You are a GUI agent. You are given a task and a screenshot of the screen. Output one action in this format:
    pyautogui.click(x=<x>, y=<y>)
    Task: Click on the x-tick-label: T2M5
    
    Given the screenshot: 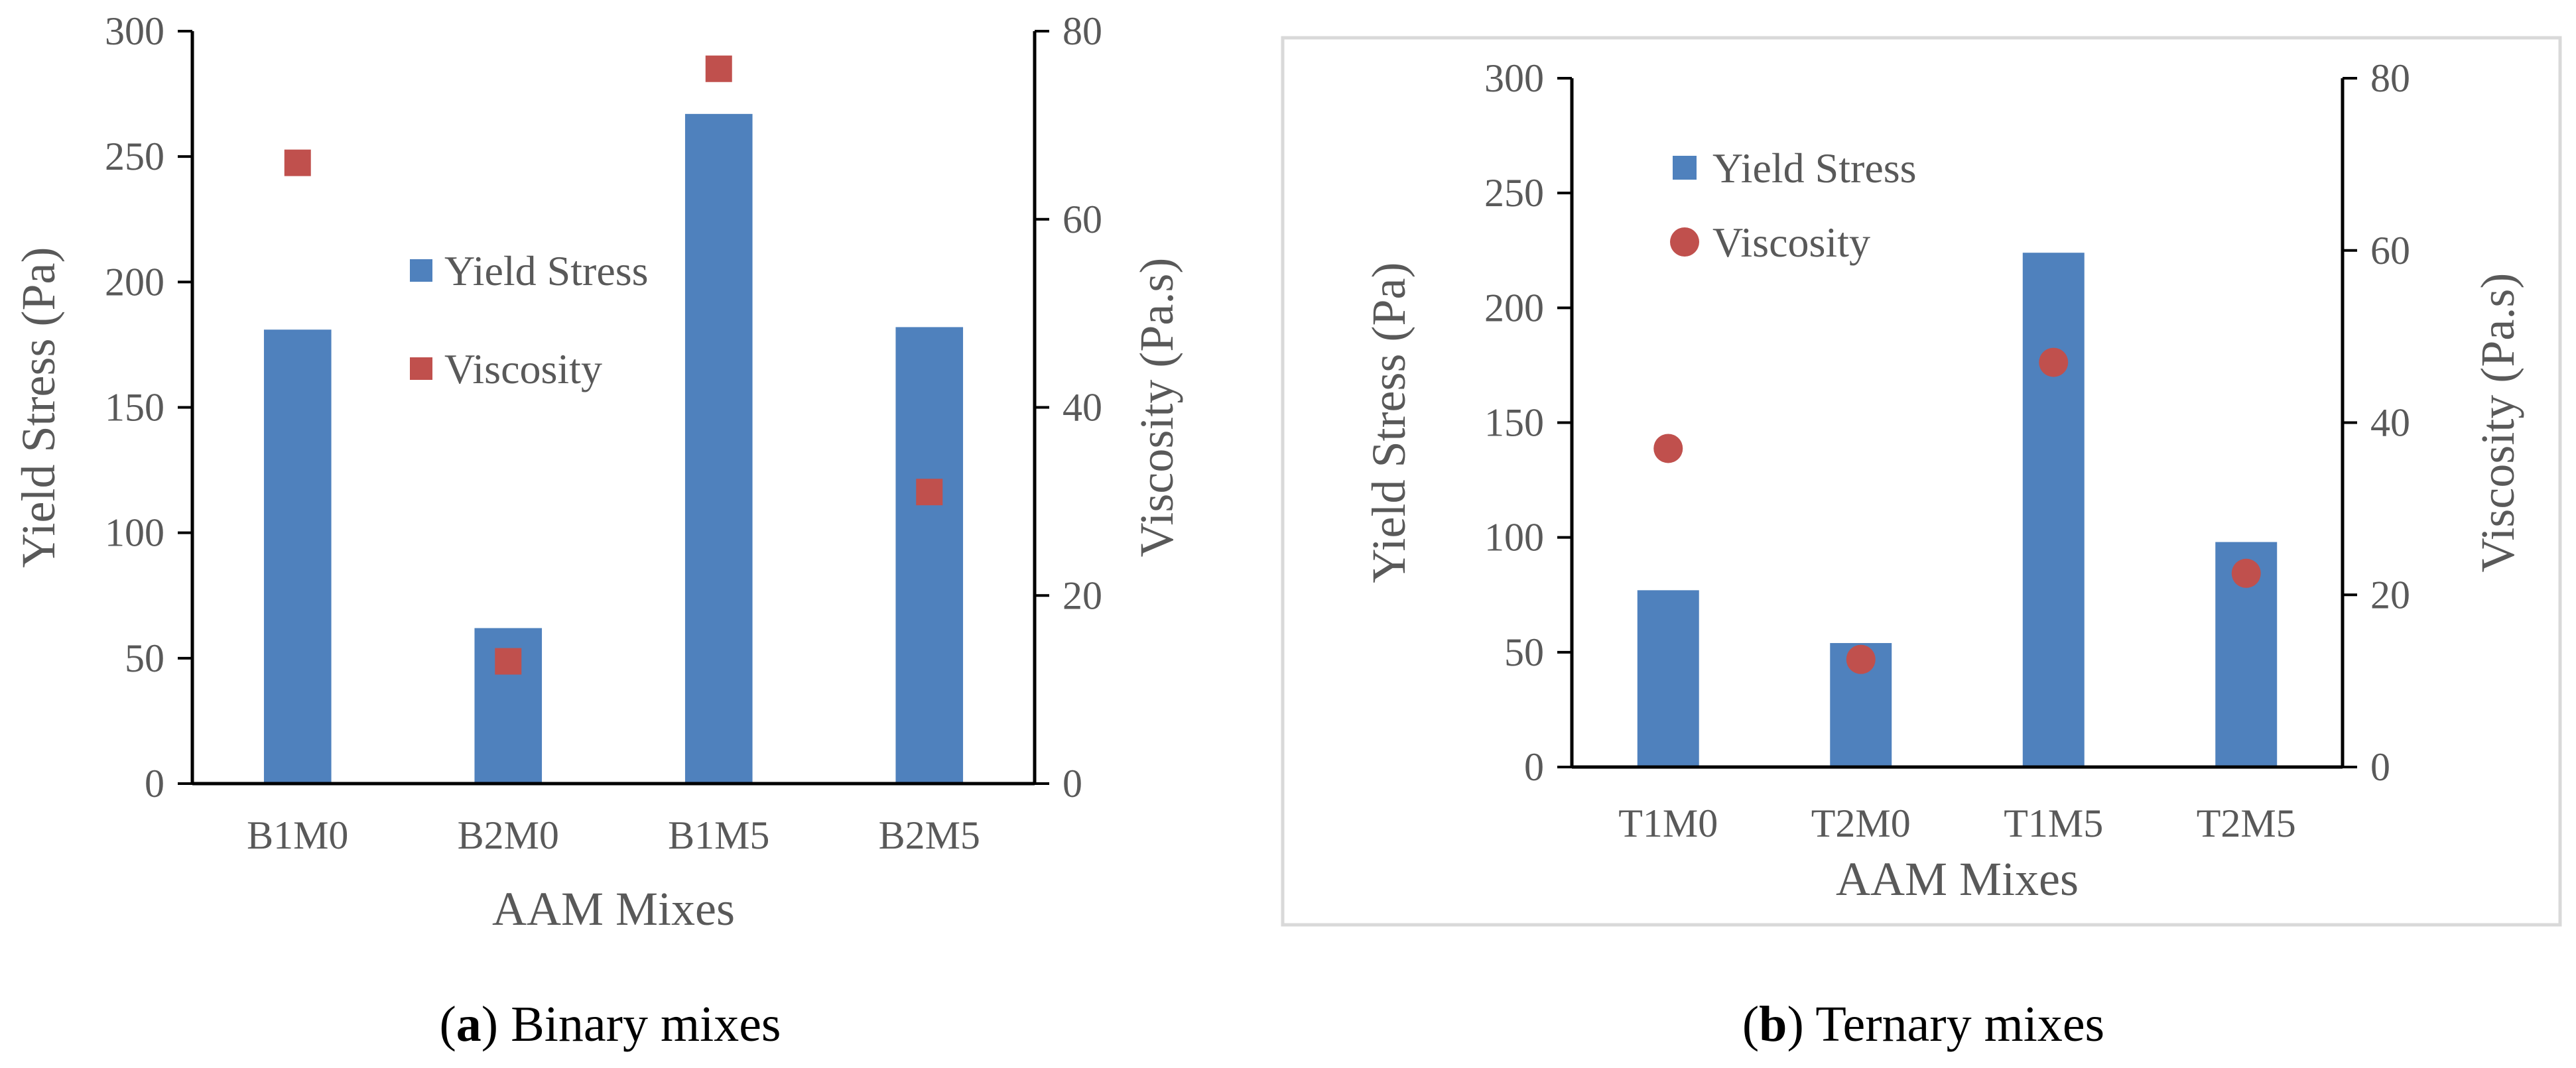 What is the action you would take?
    pyautogui.click(x=2247, y=823)
    